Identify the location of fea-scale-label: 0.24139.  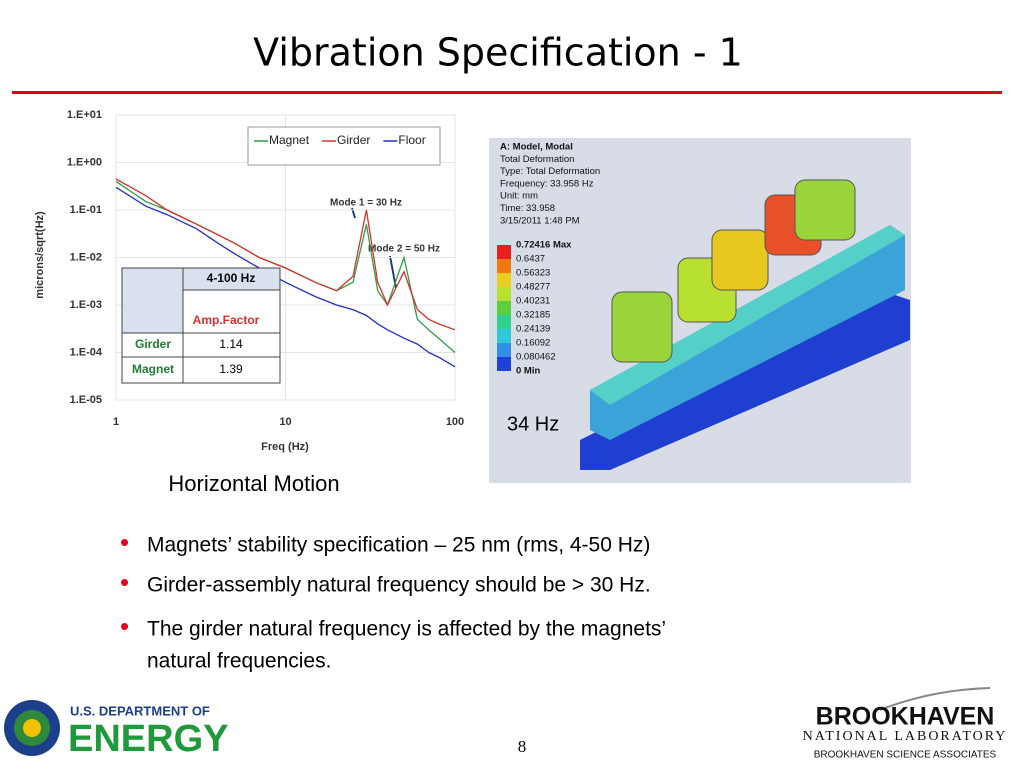
(533, 329).